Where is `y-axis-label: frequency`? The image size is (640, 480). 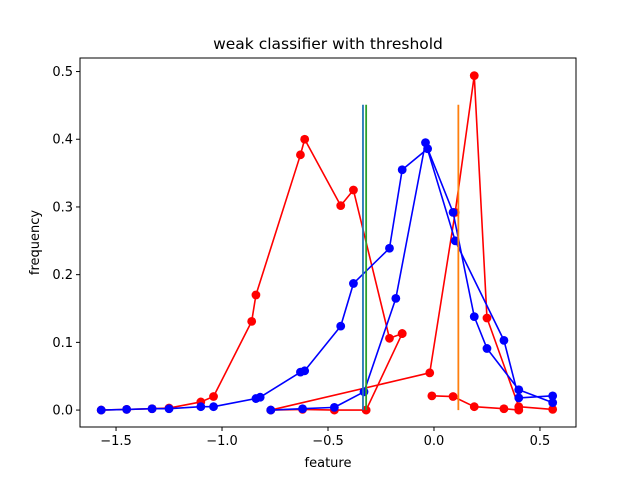 y-axis-label: frequency is located at coordinates (35, 243).